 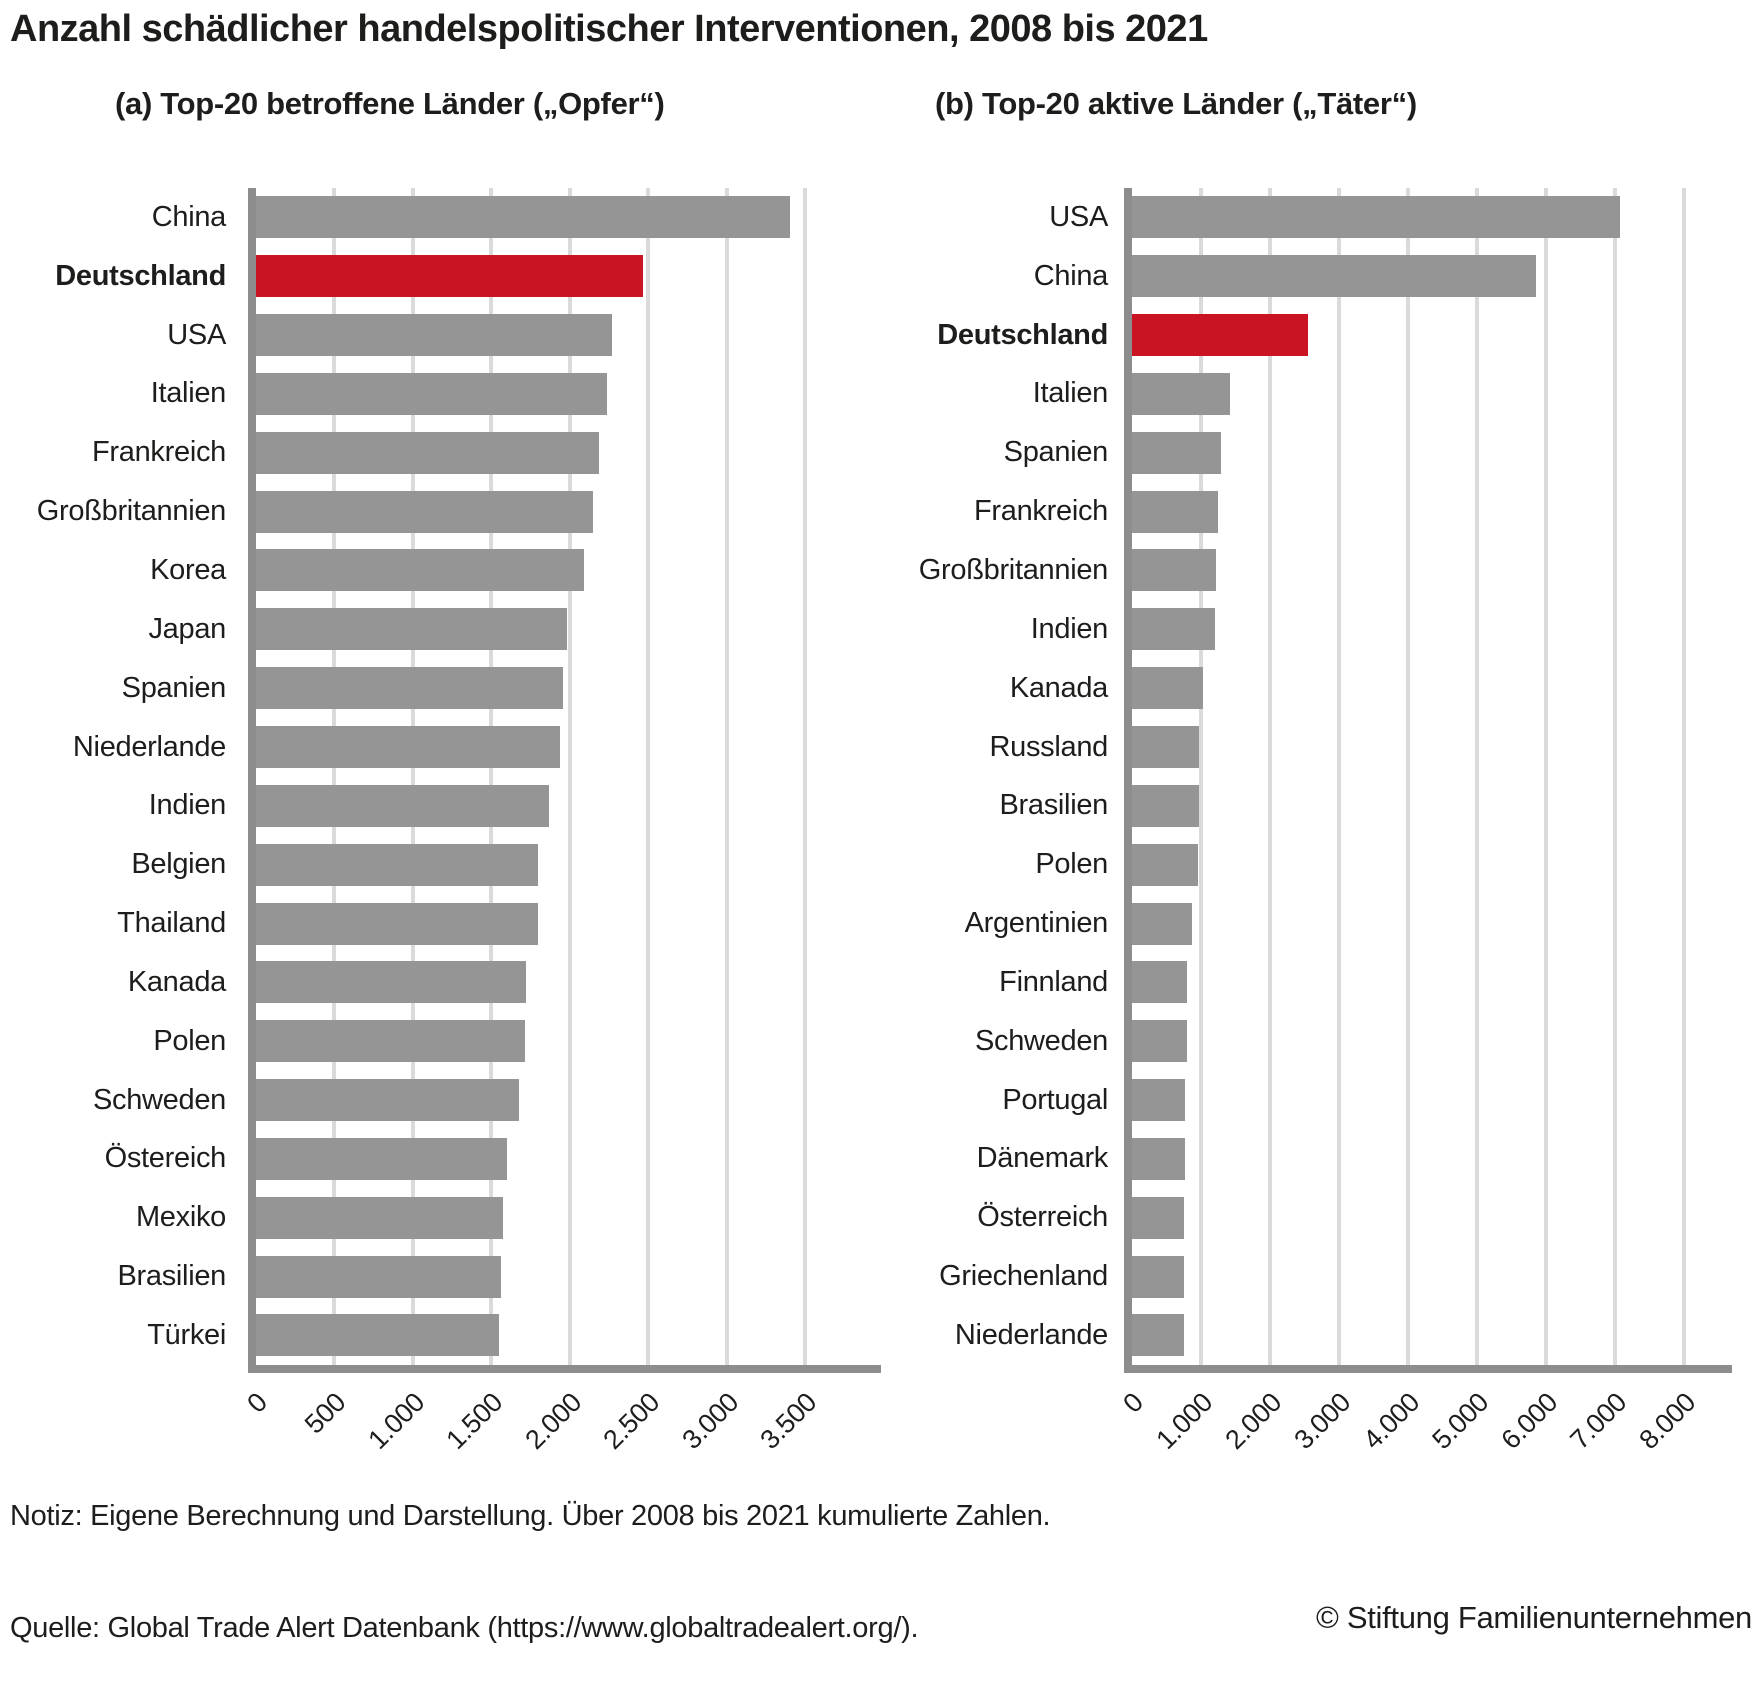 I want to click on country-label: Belgien, so click(x=178, y=864).